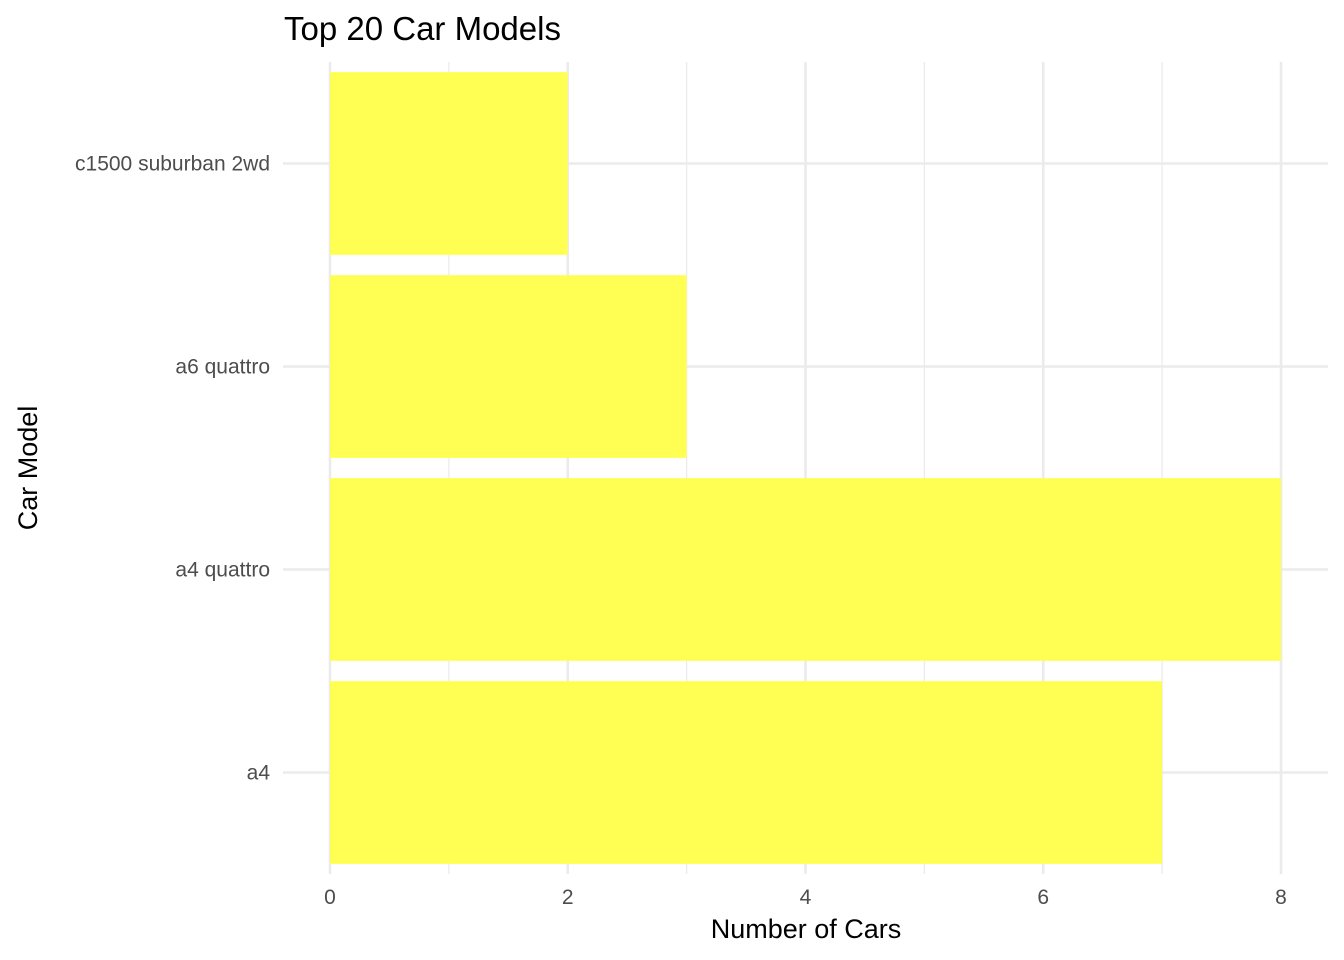 This screenshot has height=960, width=1344. I want to click on x-tick-label: 0, so click(330, 897).